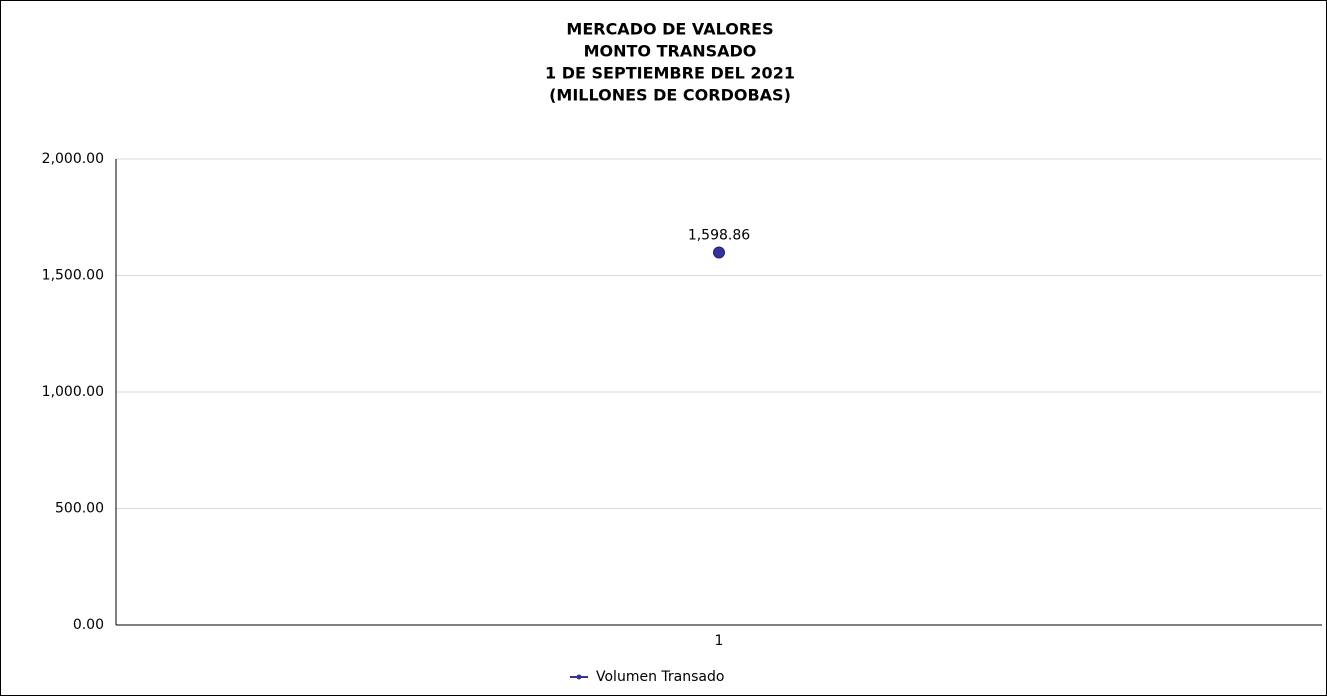 This screenshot has height=696, width=1327. Describe the element at coordinates (88, 625) in the screenshot. I see `y-tick-label: 0.00` at that location.